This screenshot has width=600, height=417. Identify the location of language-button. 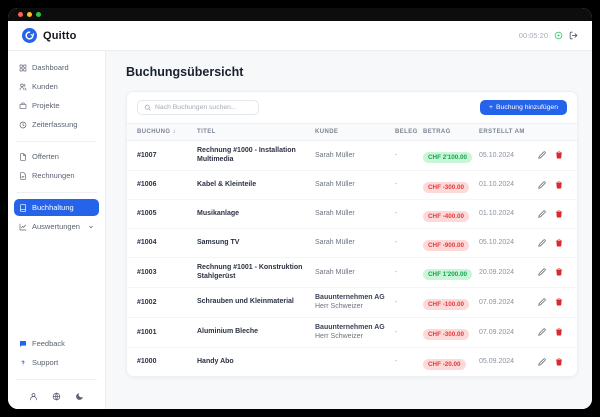
(56, 396).